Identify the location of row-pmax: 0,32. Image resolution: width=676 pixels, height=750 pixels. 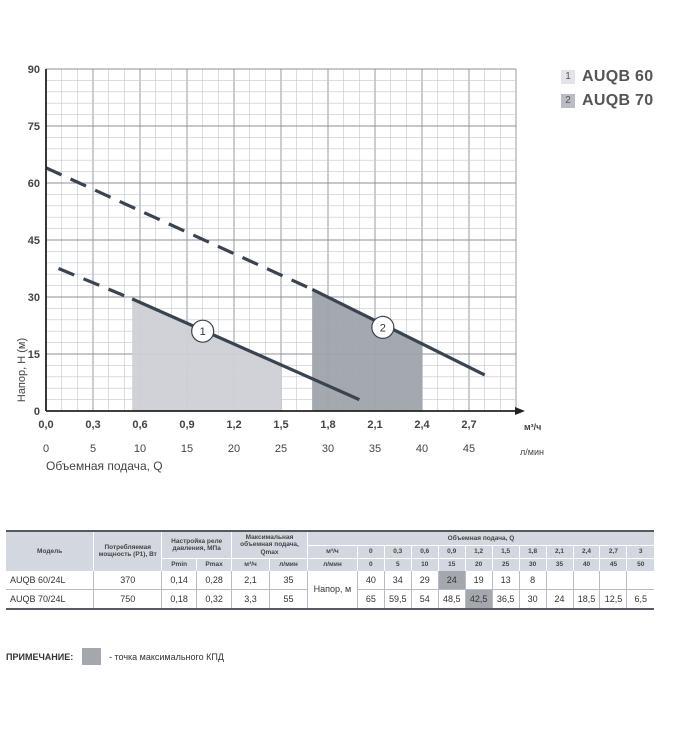
(214, 599).